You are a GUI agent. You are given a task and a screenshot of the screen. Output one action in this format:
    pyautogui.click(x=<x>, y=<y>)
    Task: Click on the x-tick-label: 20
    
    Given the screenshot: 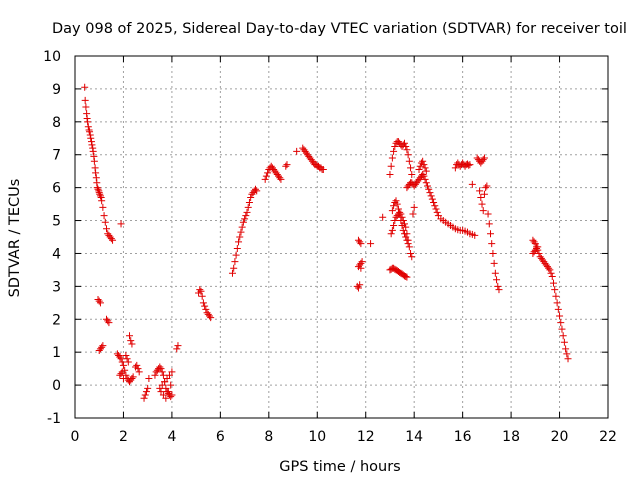 What is the action you would take?
    pyautogui.click(x=560, y=437)
    